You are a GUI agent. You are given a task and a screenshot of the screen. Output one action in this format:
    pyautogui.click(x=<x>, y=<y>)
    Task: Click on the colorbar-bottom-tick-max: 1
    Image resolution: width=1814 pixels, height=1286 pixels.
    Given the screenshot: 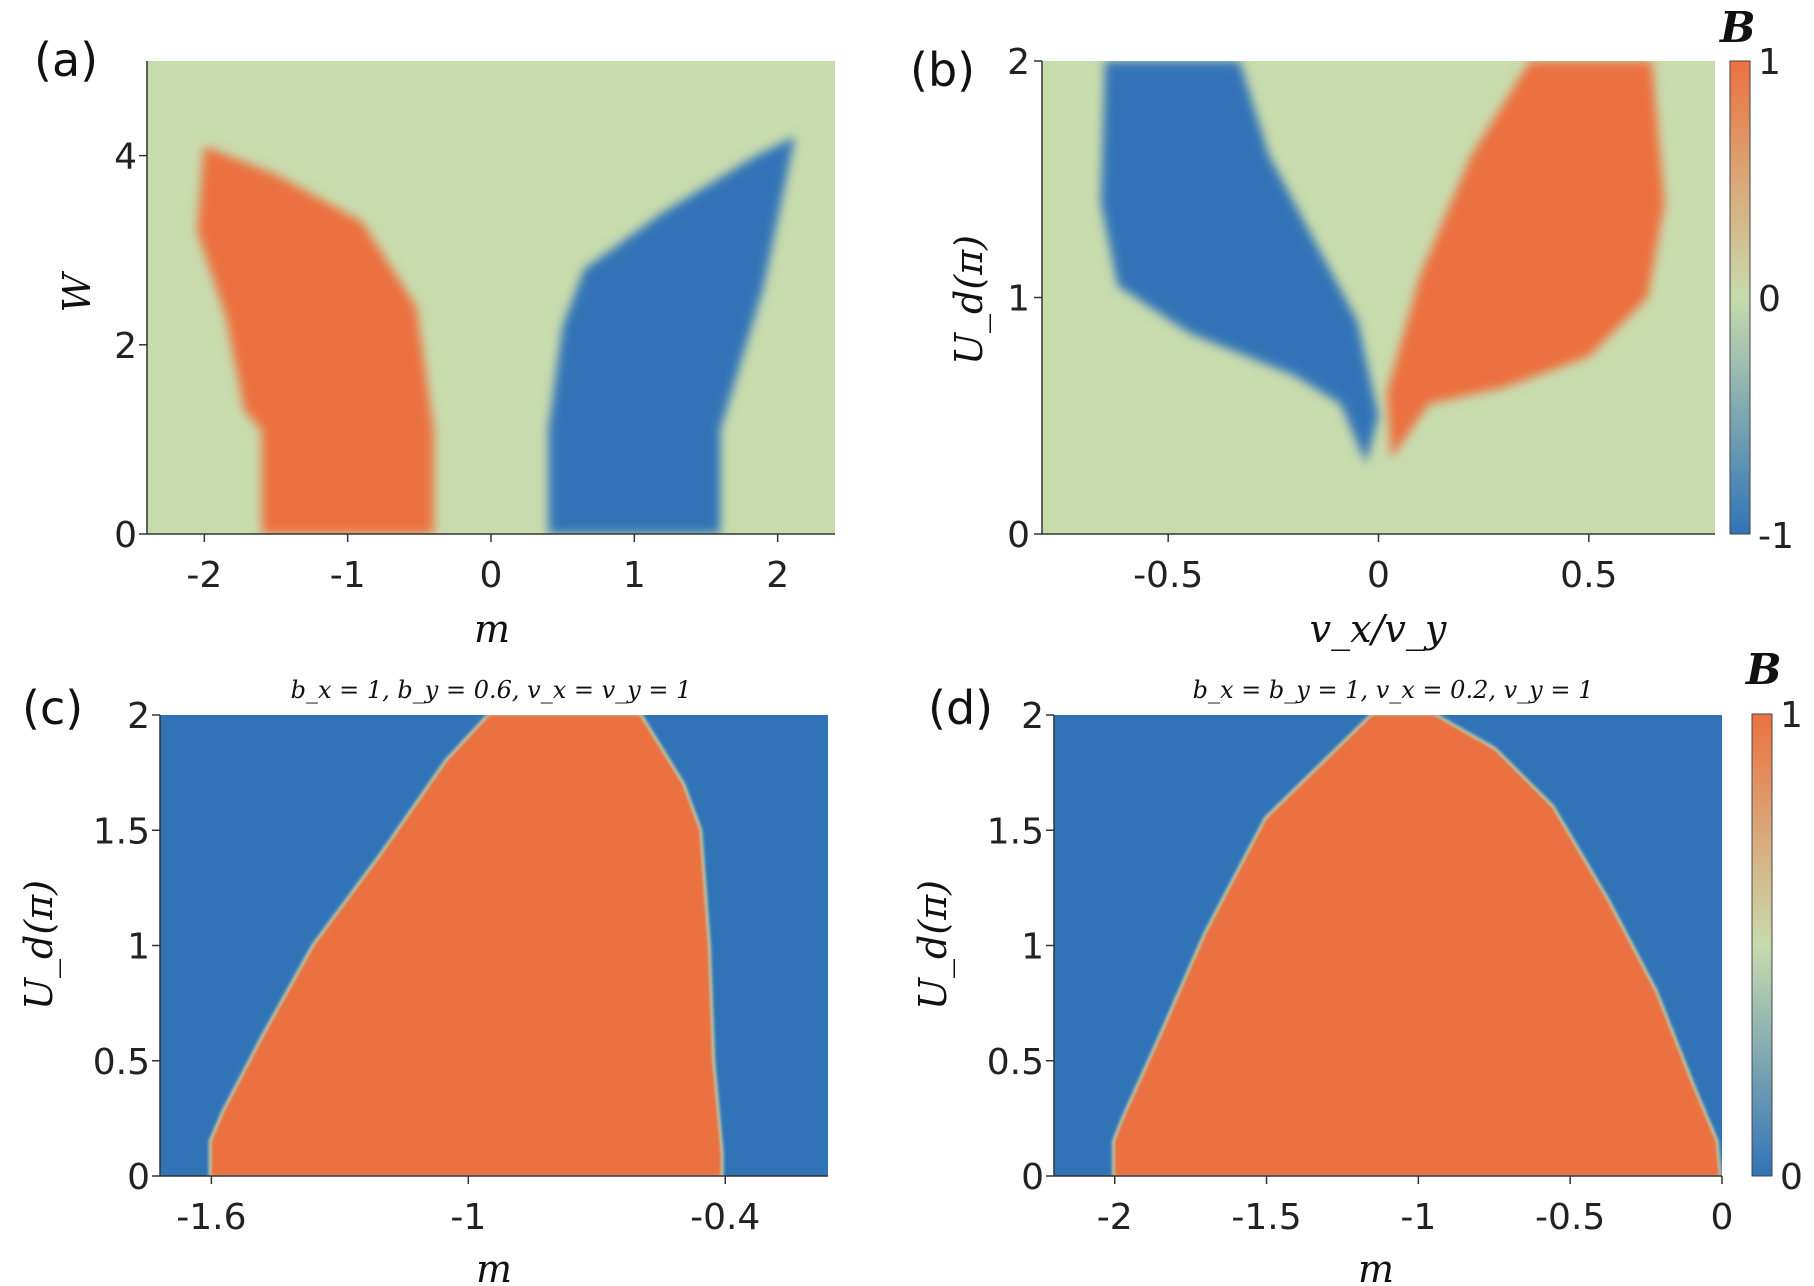 What is the action you would take?
    pyautogui.click(x=1791, y=715)
    